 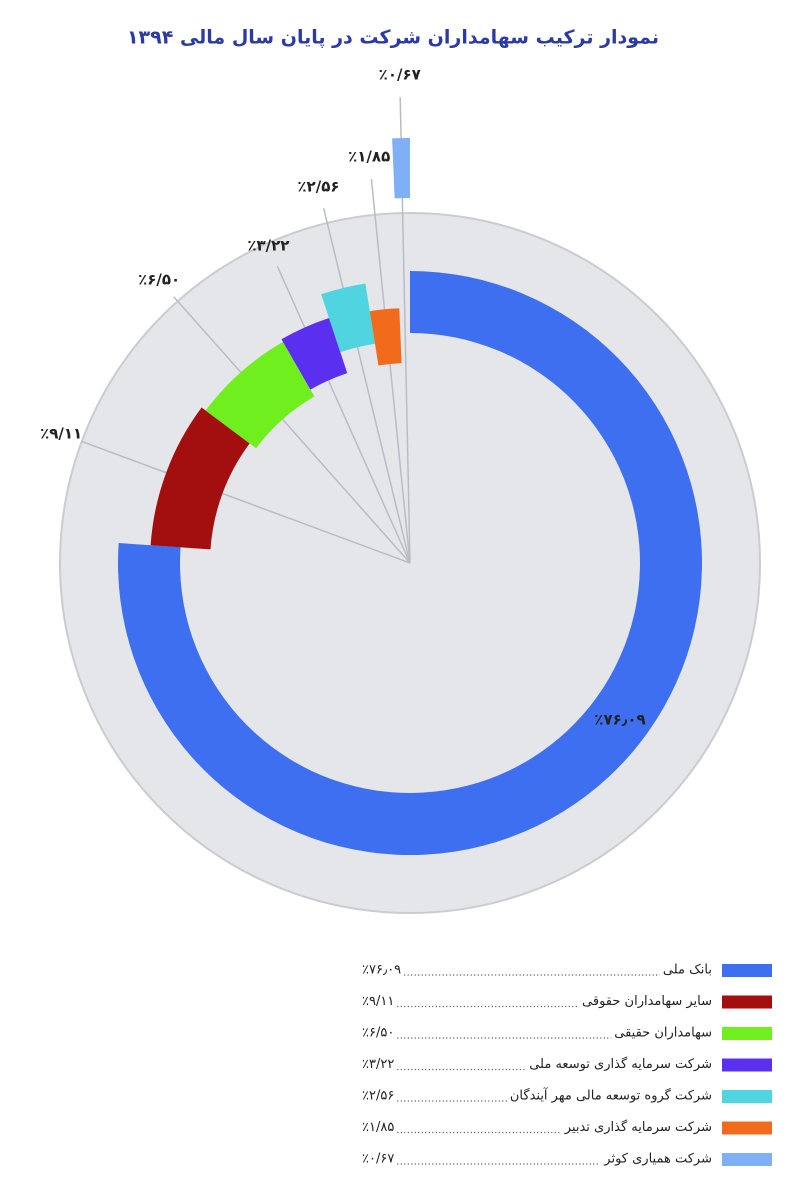 What do you see at coordinates (620, 1064) in the screenshot?
I see `legend-label: شرکت سرمایه گذاری توسعه ملی` at bounding box center [620, 1064].